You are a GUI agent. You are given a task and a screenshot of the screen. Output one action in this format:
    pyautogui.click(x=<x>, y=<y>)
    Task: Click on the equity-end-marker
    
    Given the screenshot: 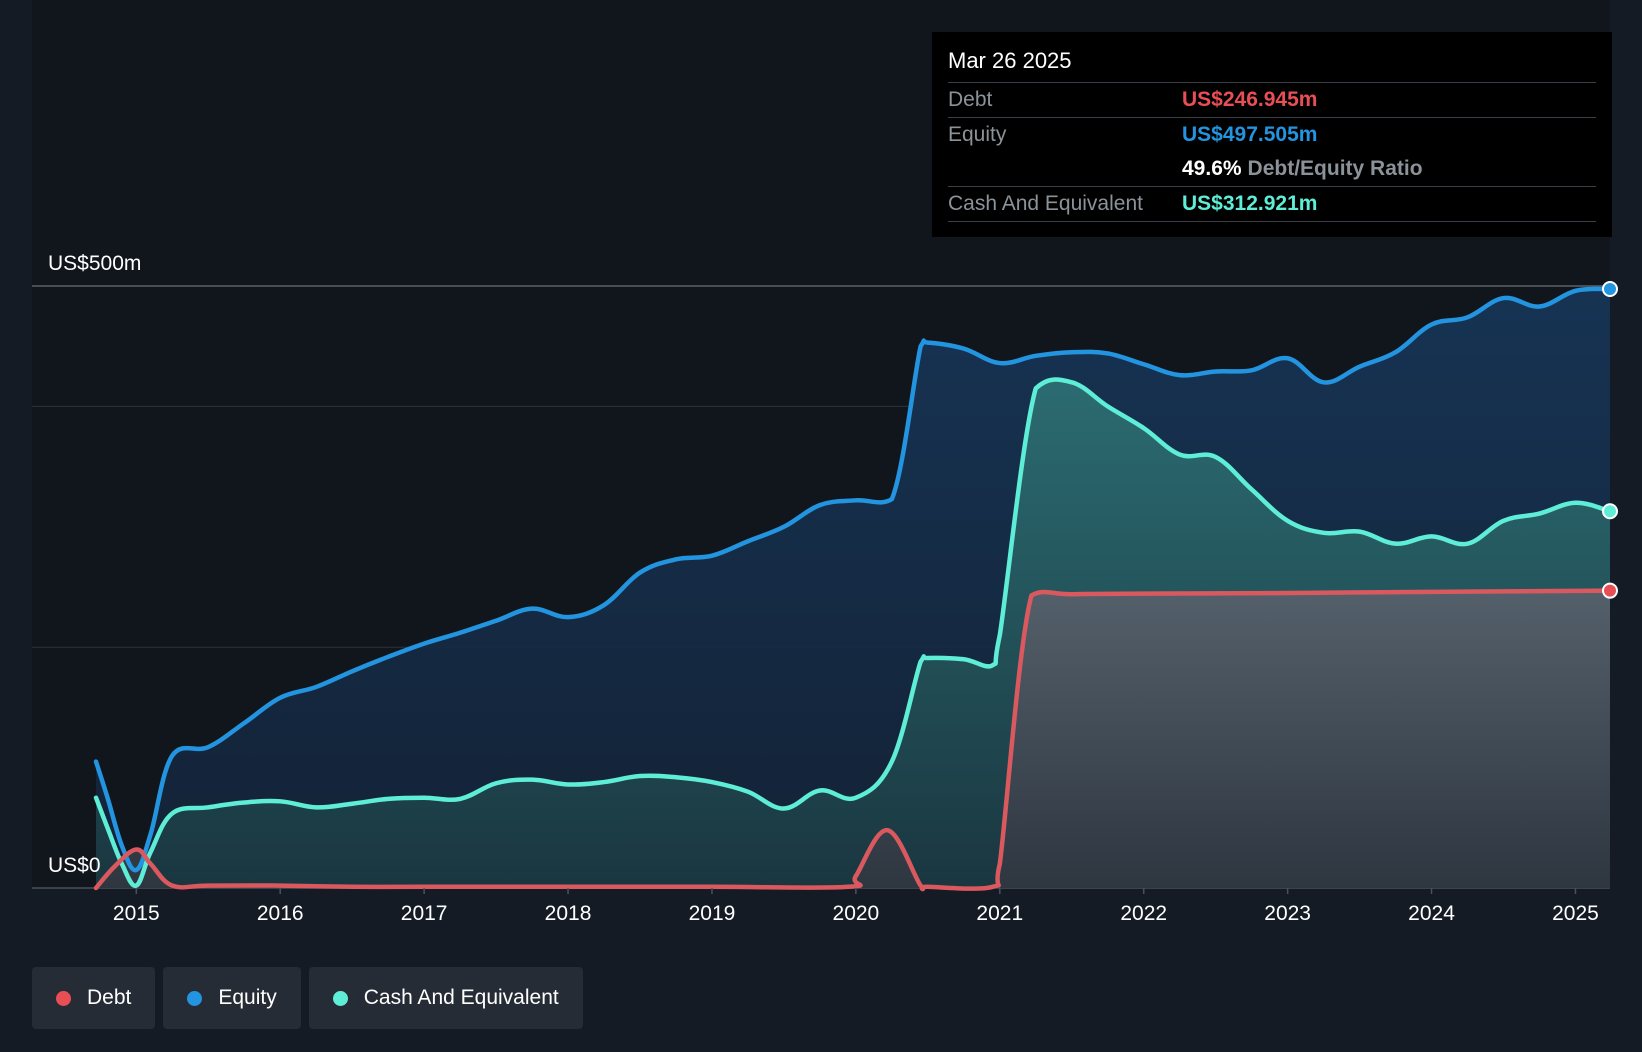 What is the action you would take?
    pyautogui.click(x=1610, y=289)
    